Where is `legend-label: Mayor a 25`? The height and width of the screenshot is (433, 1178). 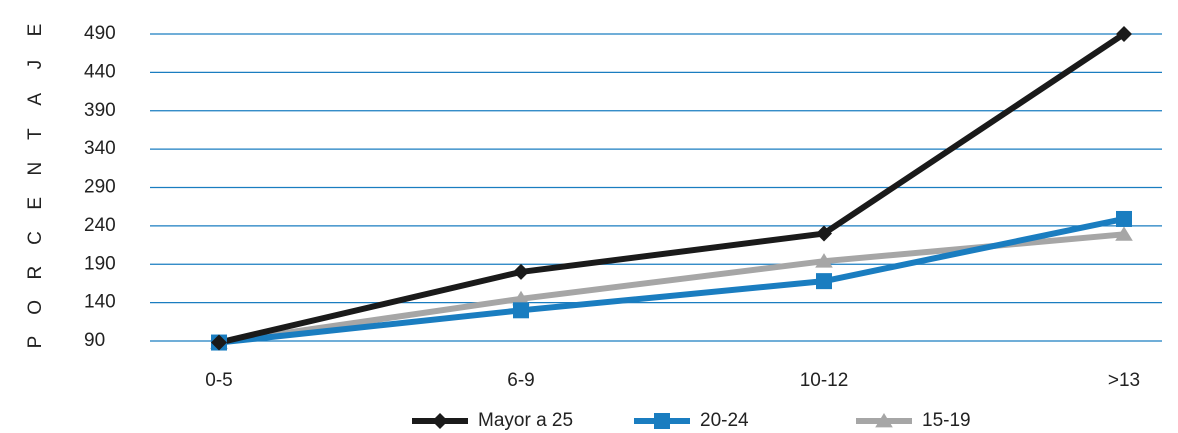 legend-label: Mayor a 25 is located at coordinates (525, 420).